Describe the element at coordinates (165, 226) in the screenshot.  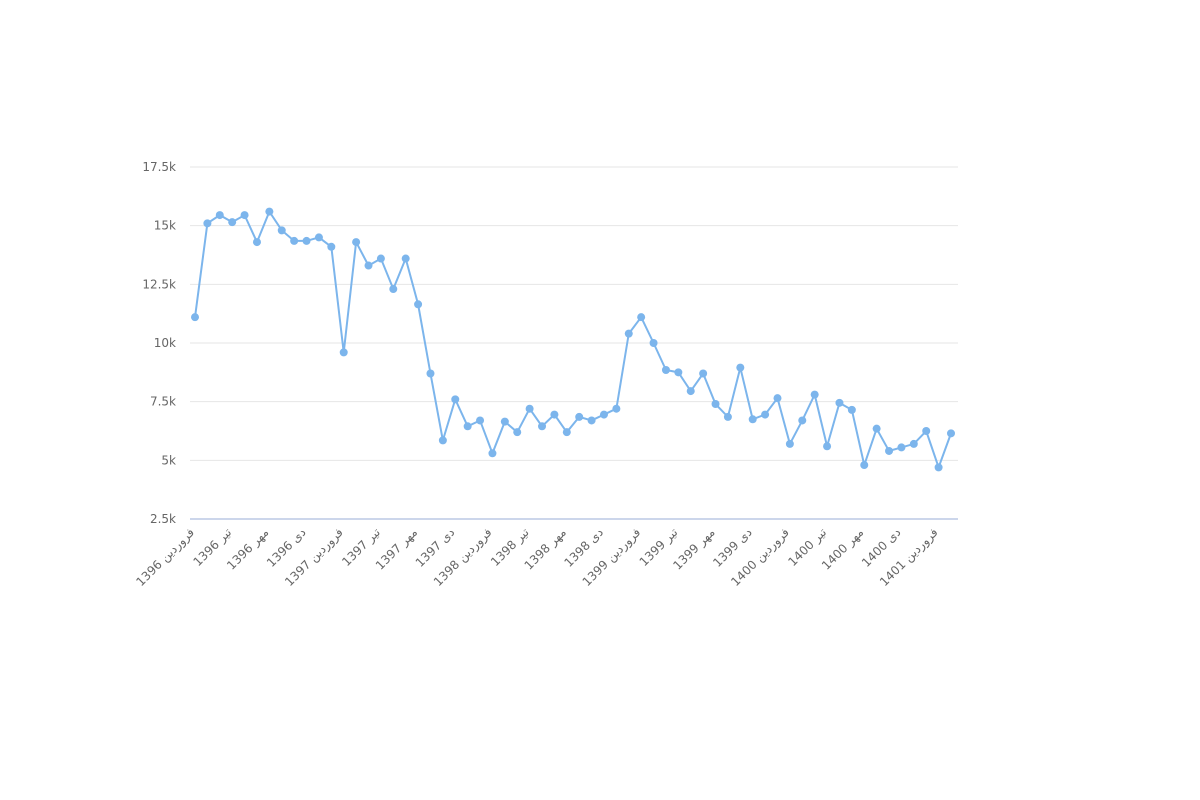
I see `y-tick-label: 15k` at that location.